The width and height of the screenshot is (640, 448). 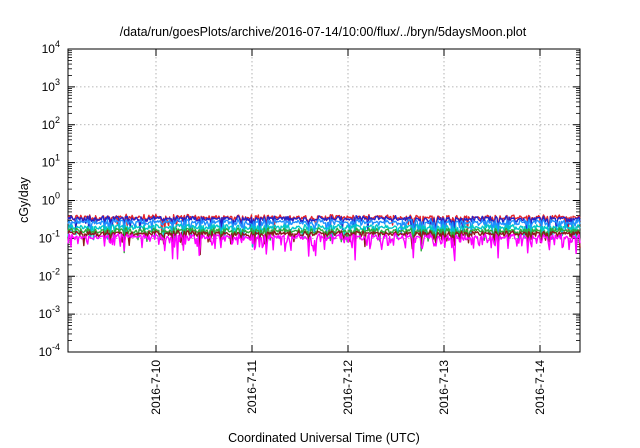 What do you see at coordinates (49, 350) in the screenshot?
I see `y-tick-label: 10⁻⁴` at bounding box center [49, 350].